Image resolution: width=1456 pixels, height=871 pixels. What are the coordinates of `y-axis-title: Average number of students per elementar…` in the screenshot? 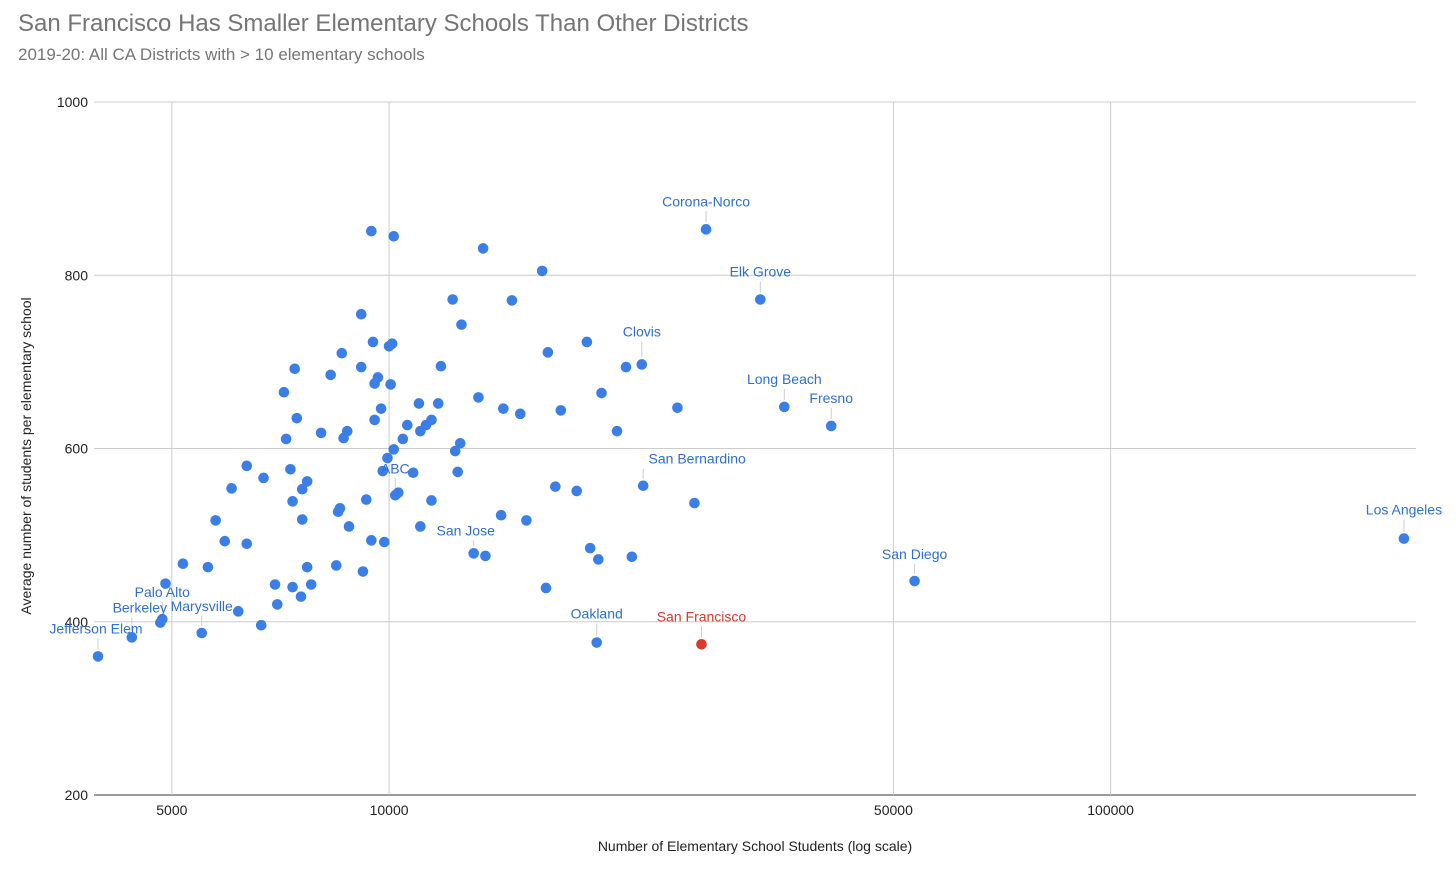 It's located at (26, 455).